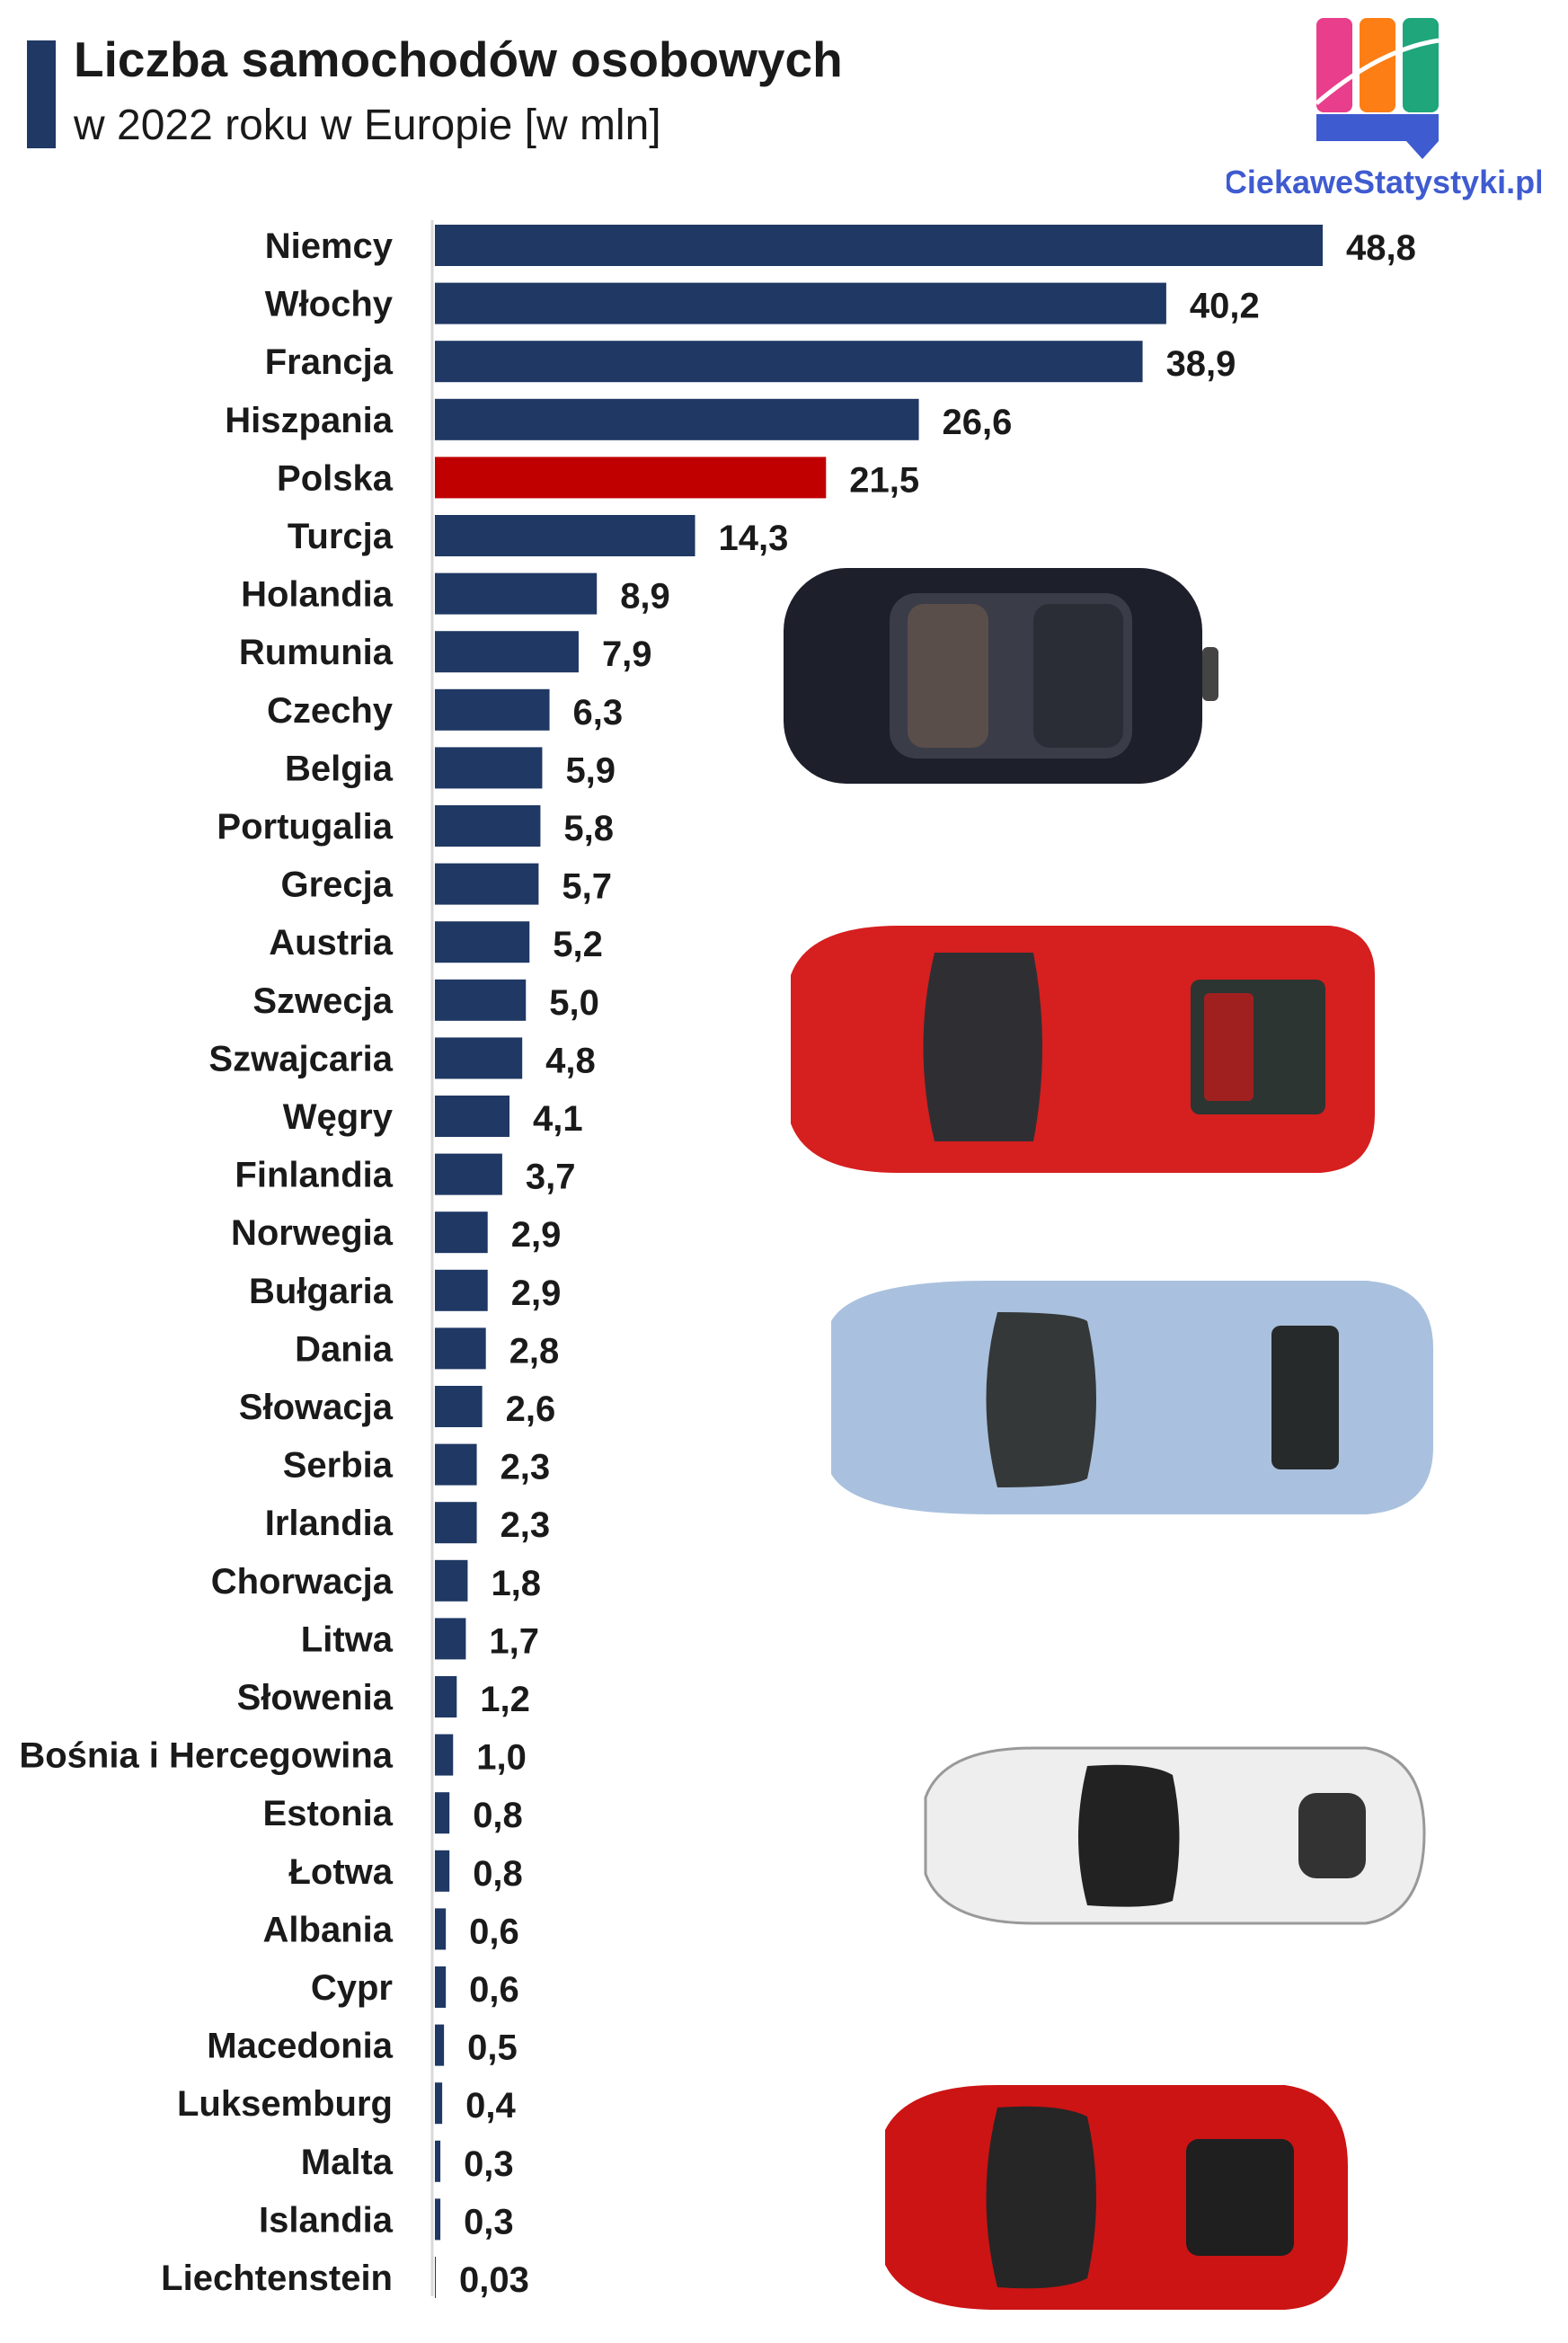 The height and width of the screenshot is (2343, 1568). Describe the element at coordinates (1001, 676) in the screenshot. I see `dark-suv-car-icon` at that location.